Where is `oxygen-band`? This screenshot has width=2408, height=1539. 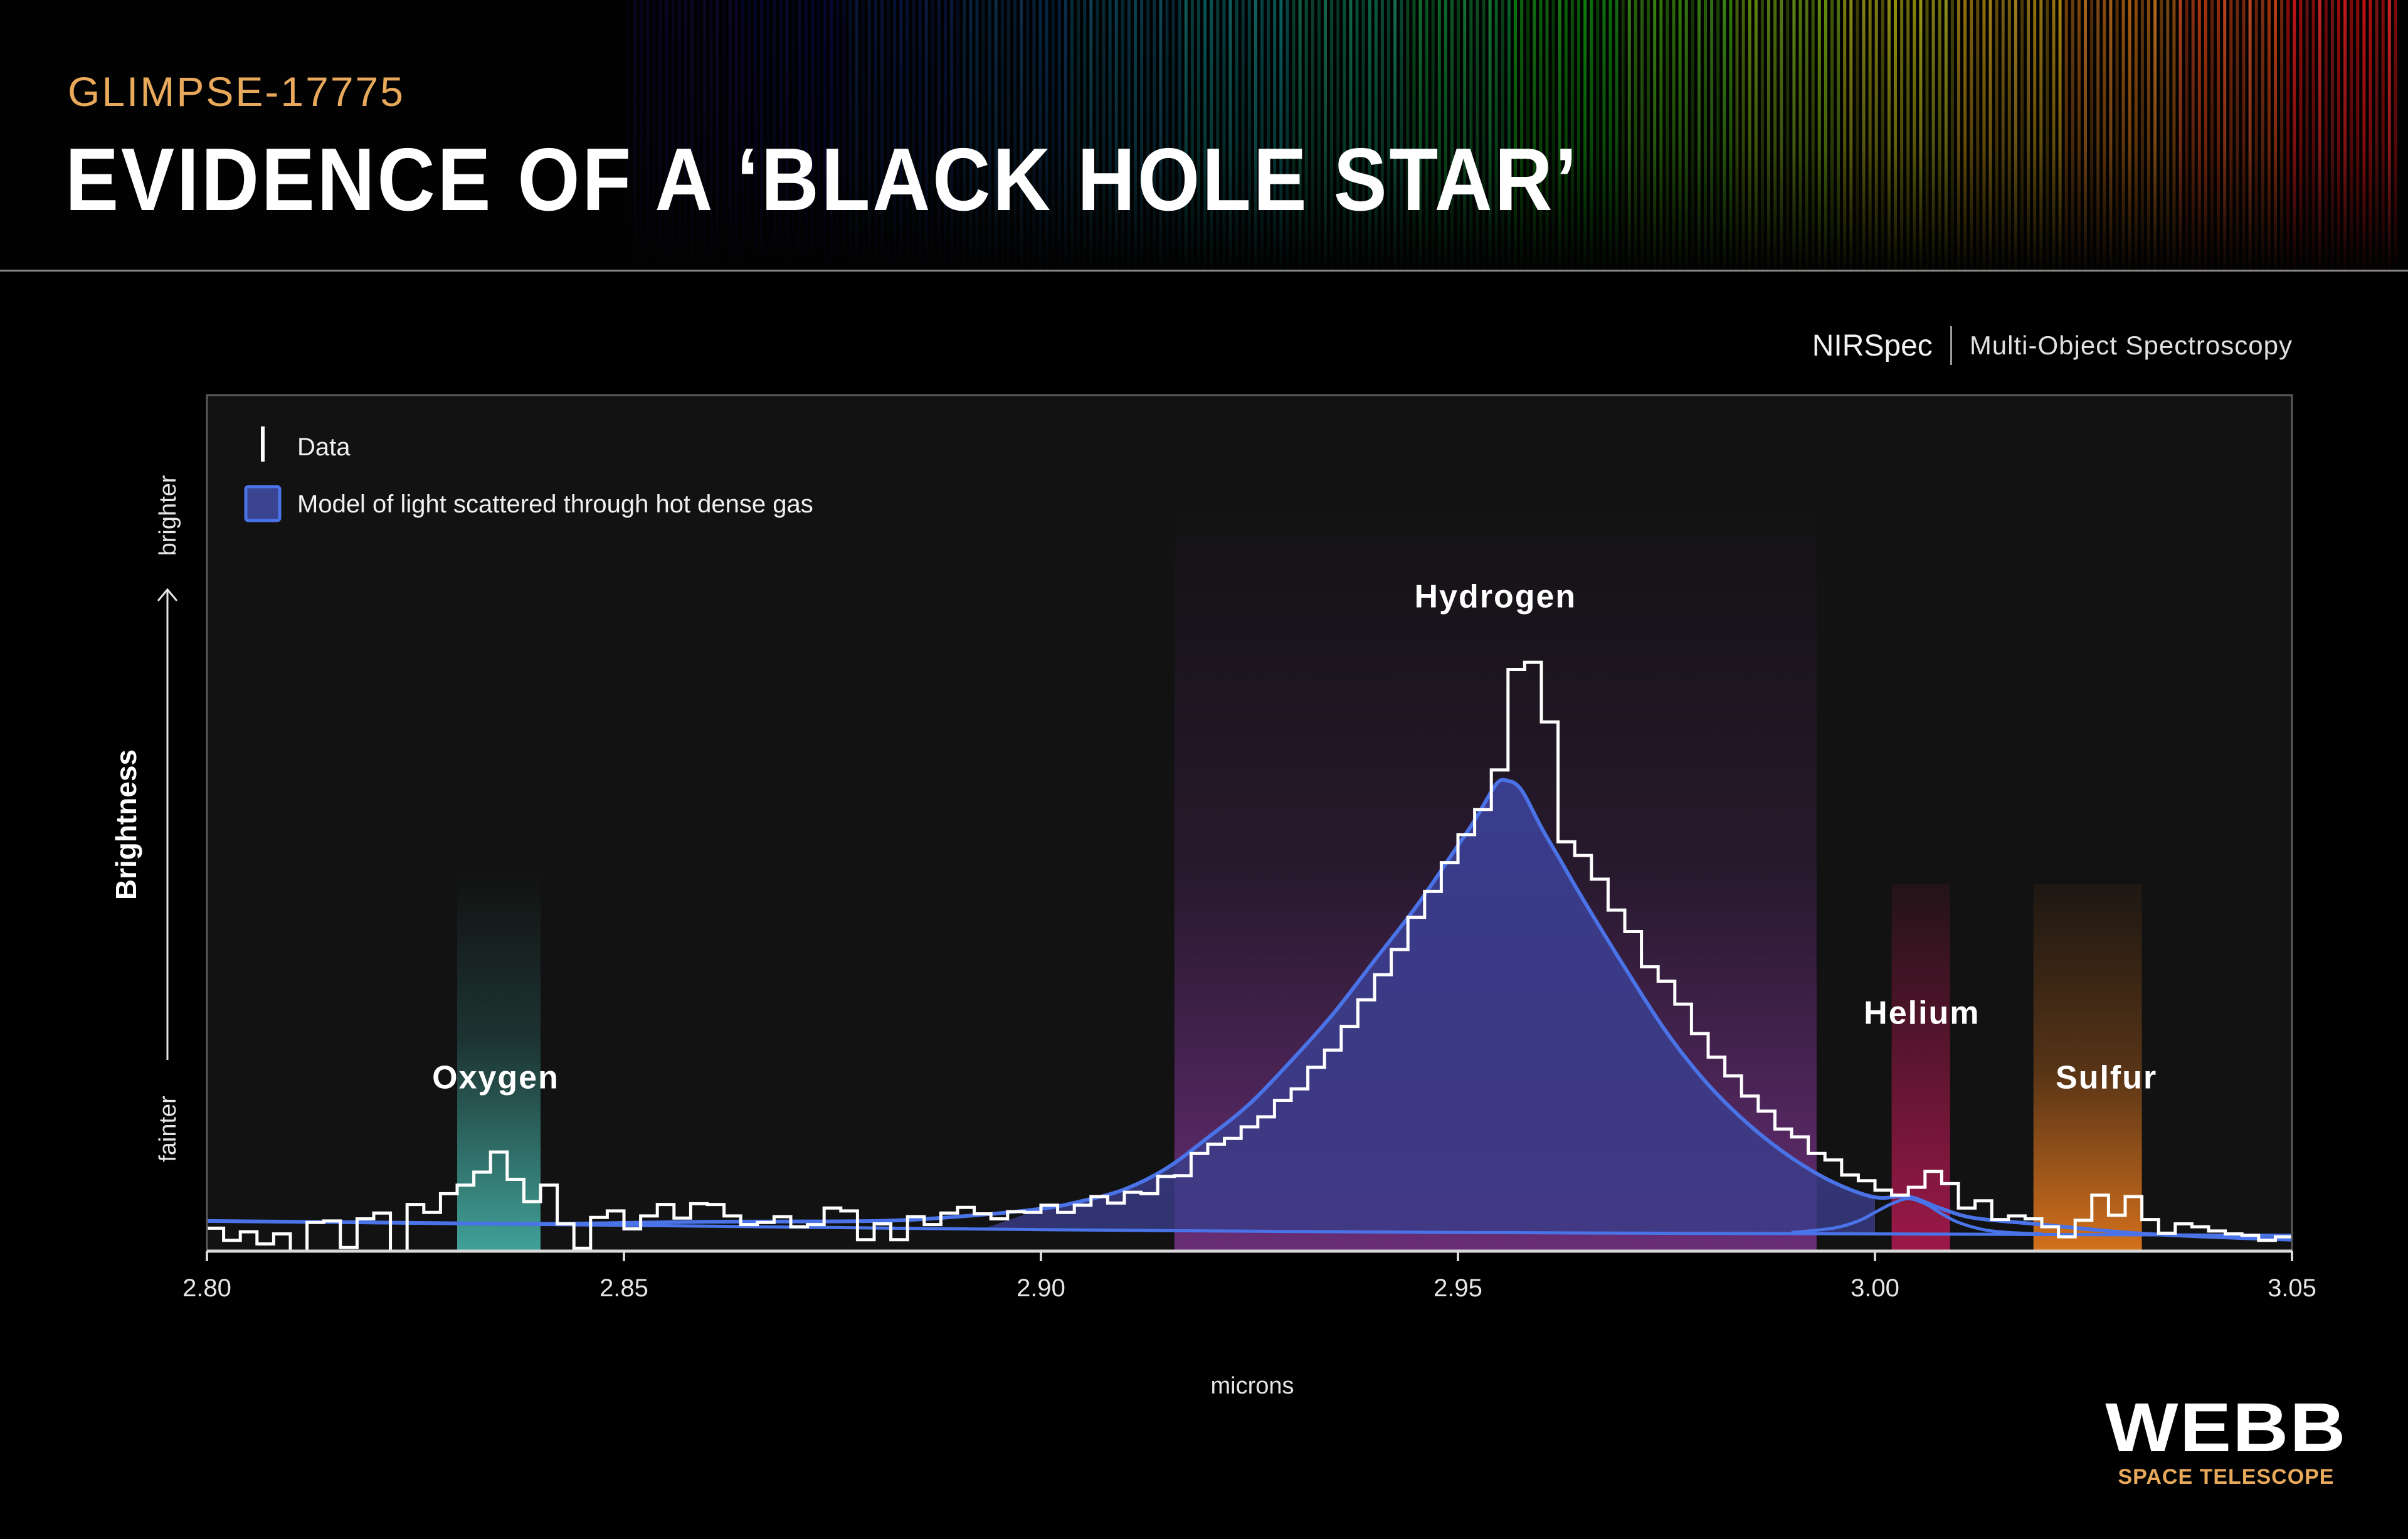 oxygen-band is located at coordinates (499, 1061).